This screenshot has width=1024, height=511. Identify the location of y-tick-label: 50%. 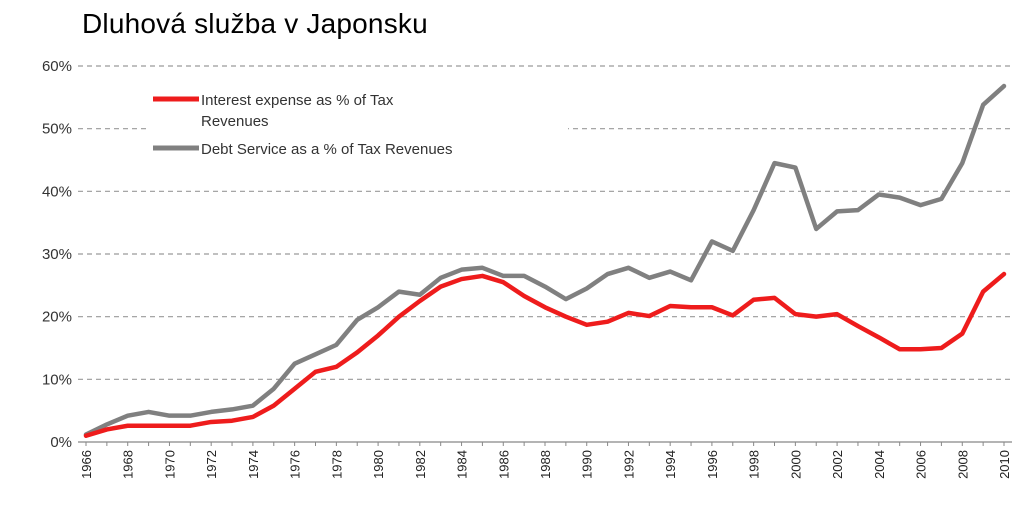
(57, 129).